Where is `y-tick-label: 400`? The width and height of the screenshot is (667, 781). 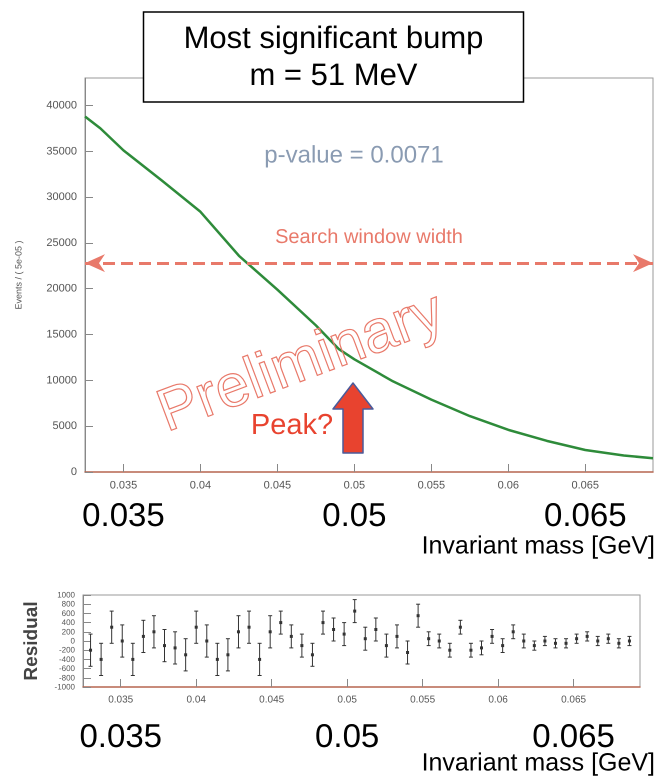
y-tick-label: 400 is located at coordinates (69, 623).